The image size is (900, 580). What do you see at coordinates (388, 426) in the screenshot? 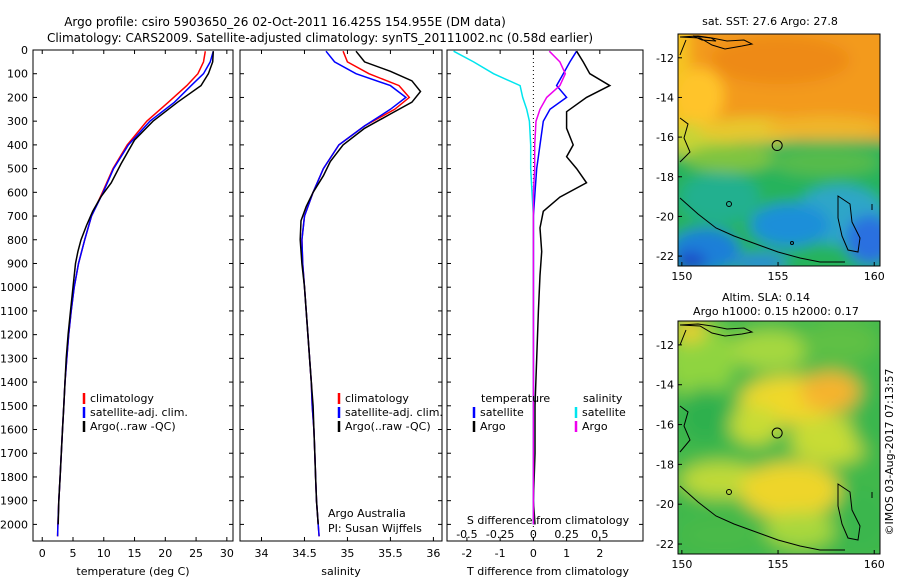
I see `salinity-legend-label: Argo(..raw -QC)` at bounding box center [388, 426].